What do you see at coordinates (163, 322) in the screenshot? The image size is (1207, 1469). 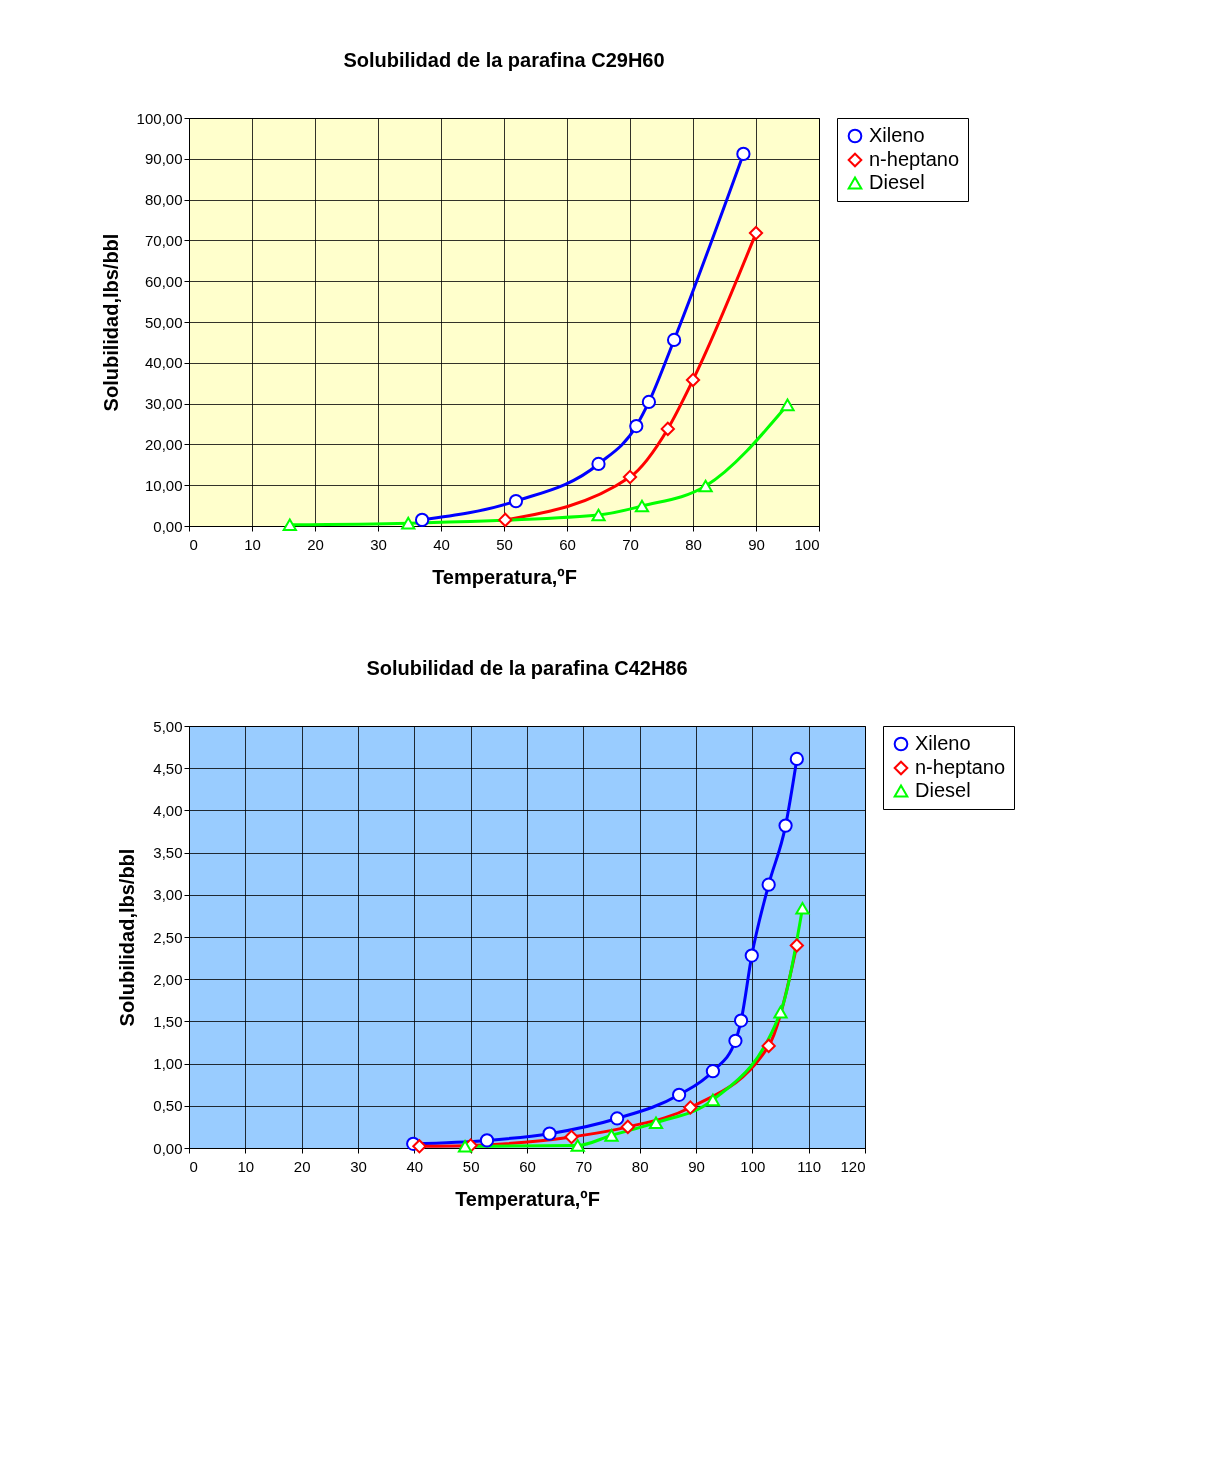 I see `y-tick-label: 50,00` at bounding box center [163, 322].